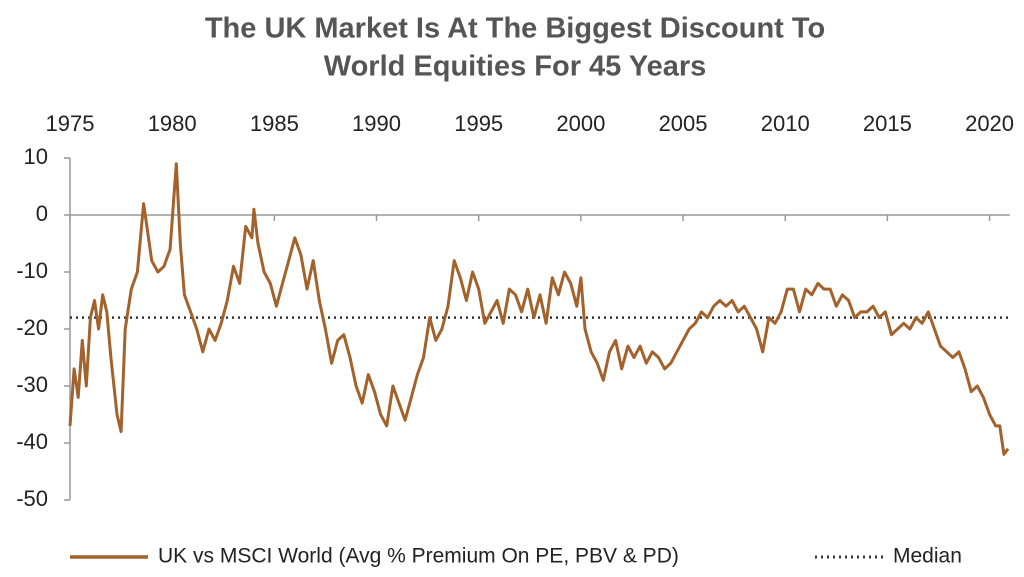 This screenshot has width=1024, height=577. Describe the element at coordinates (478, 123) in the screenshot. I see `x-tick-label: 1995` at that location.